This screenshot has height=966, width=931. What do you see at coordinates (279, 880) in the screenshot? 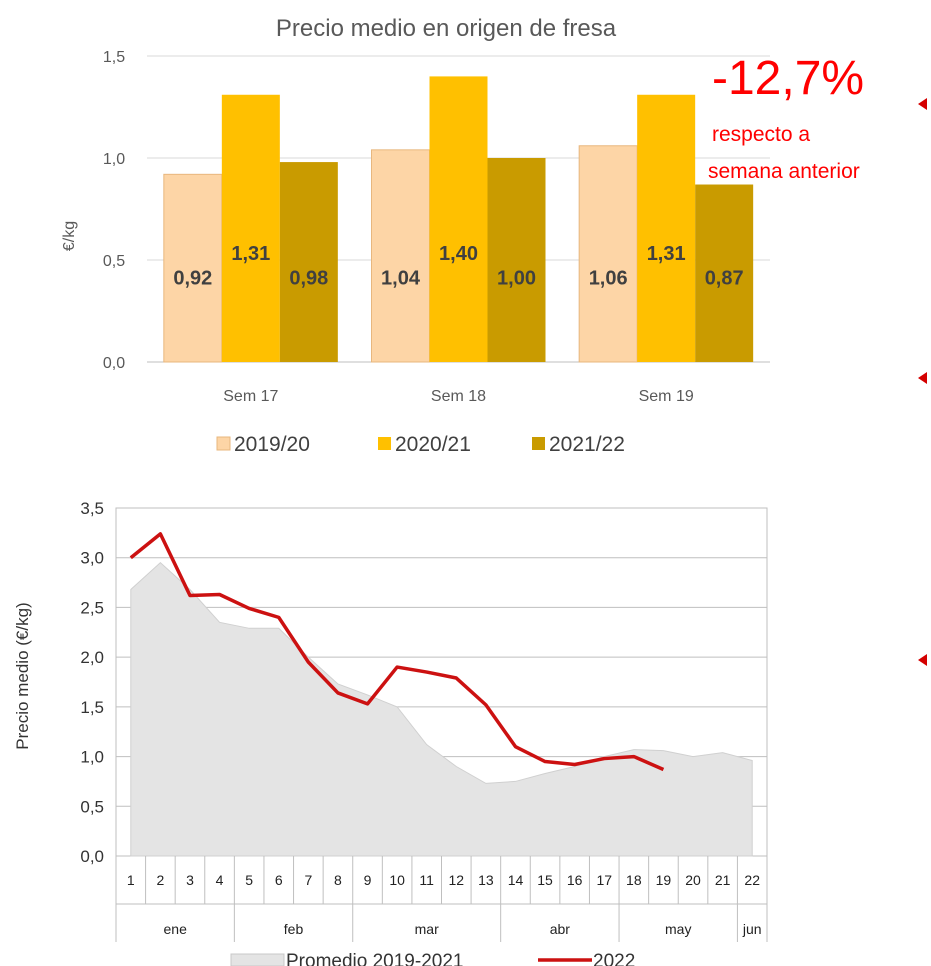
I see `week-tick-label: 6` at bounding box center [279, 880].